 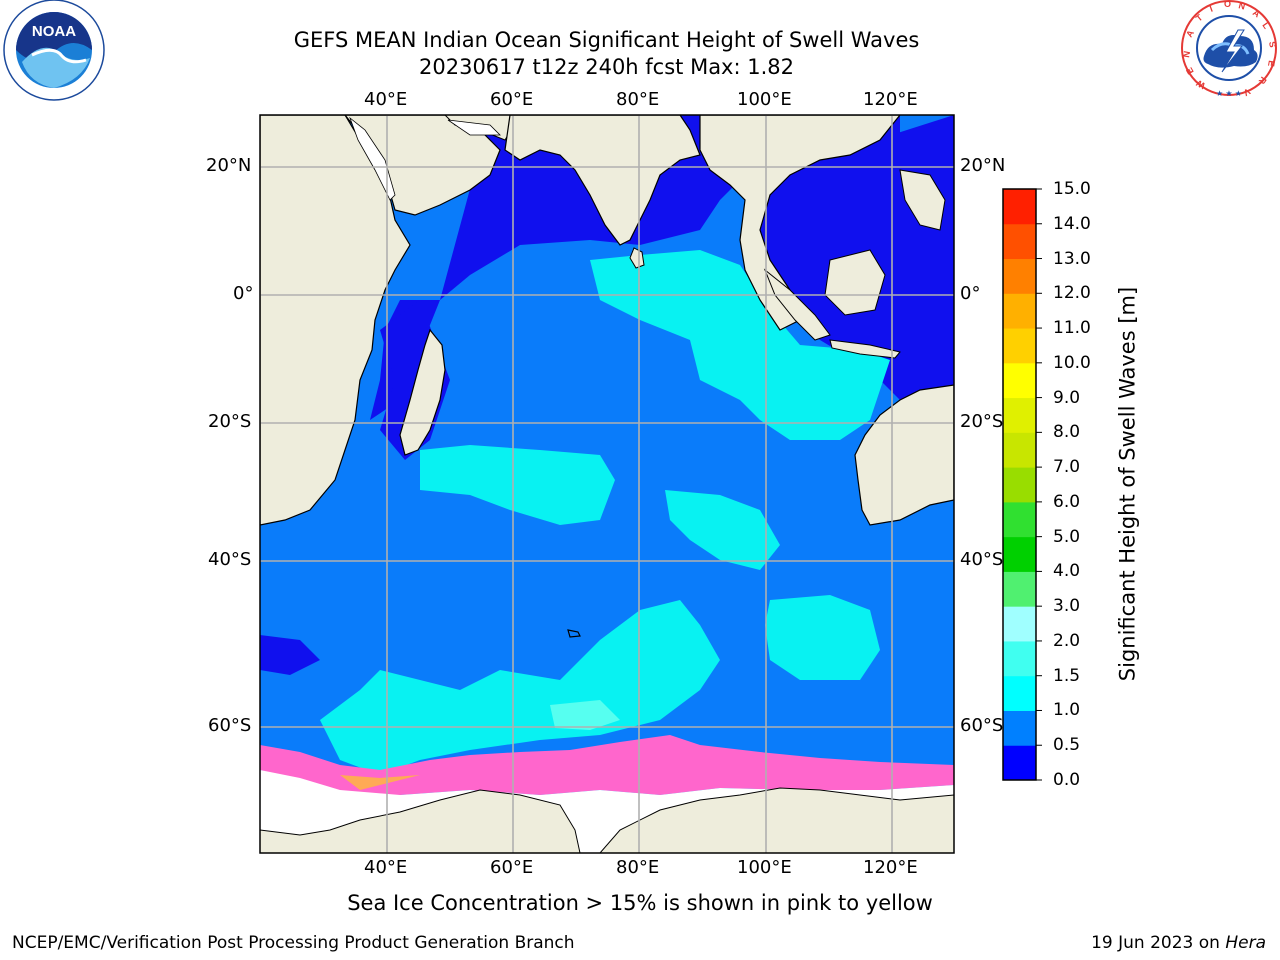 I want to click on swell-low-zone-south, so click(x=290, y=655).